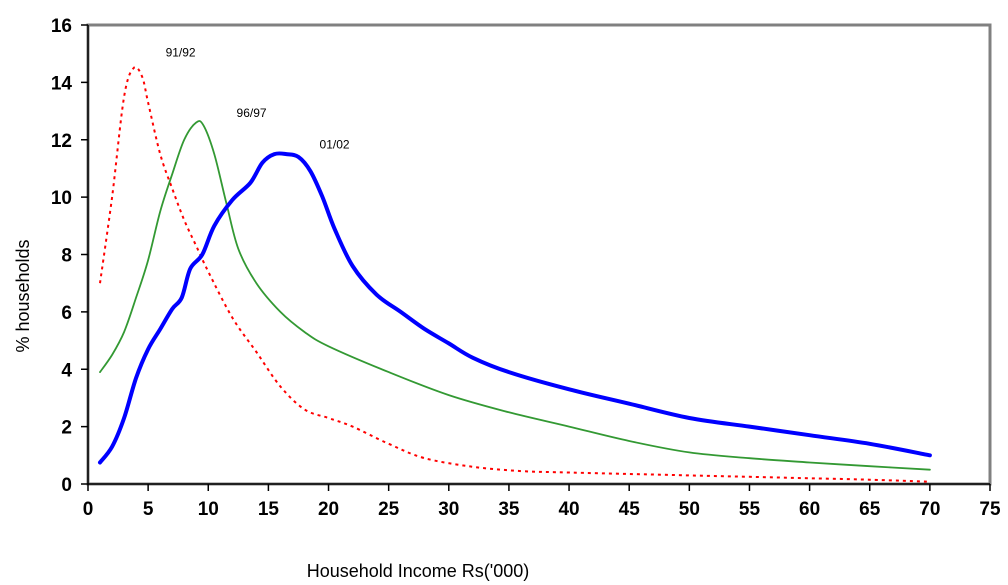  Describe the element at coordinates (630, 509) in the screenshot. I see `x-tick-label: 45` at that location.